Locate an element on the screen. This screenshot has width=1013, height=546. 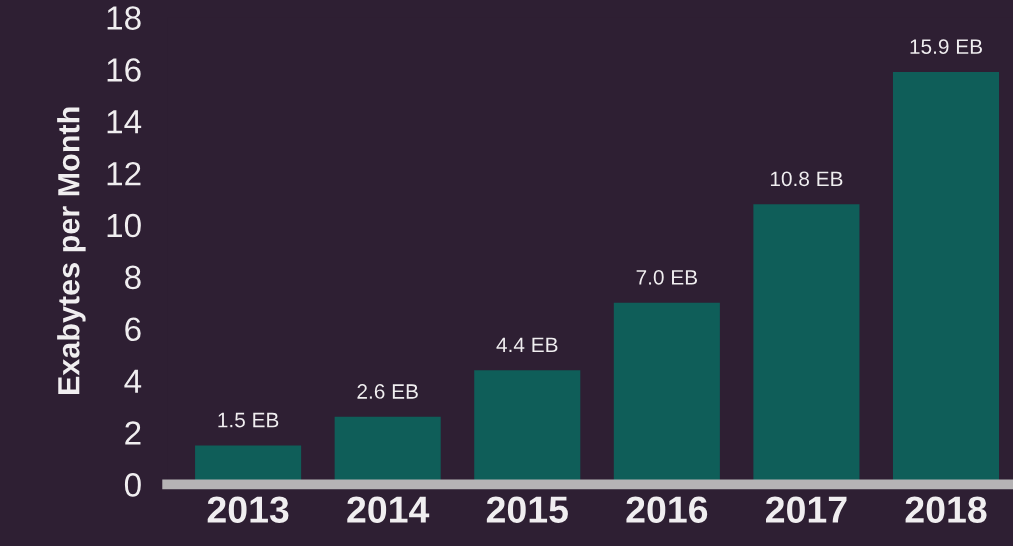
x-tick-label: 2018 is located at coordinates (946, 509).